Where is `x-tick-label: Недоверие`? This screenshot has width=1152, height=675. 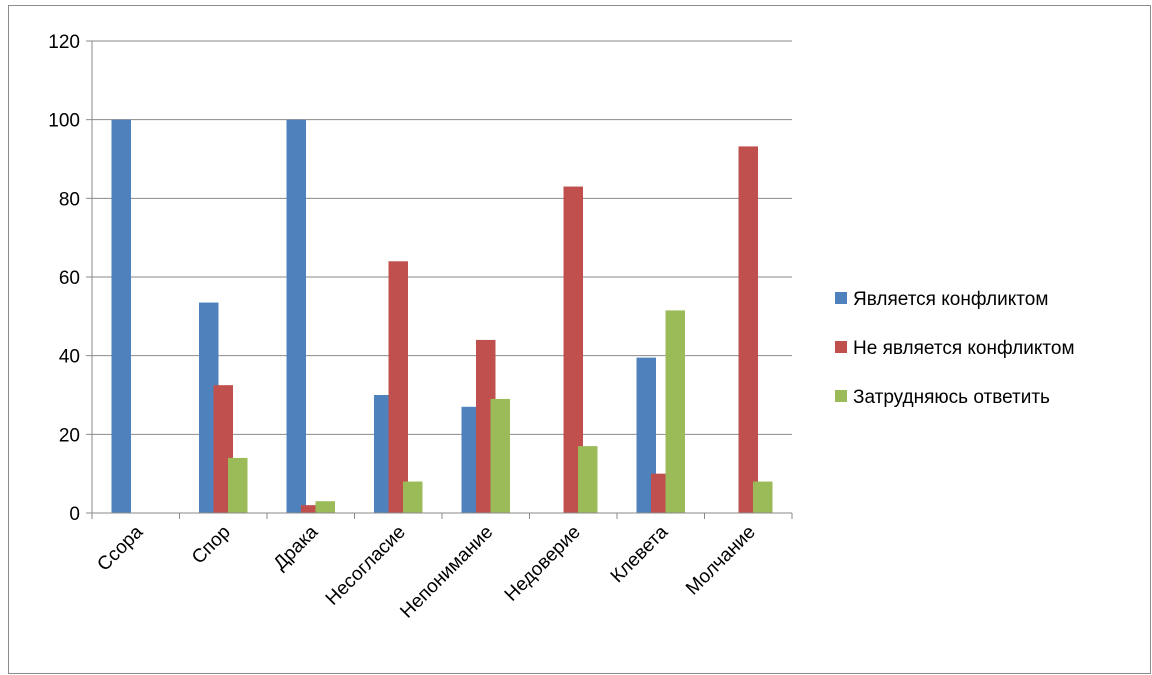 x-tick-label: Недоверие is located at coordinates (543, 564).